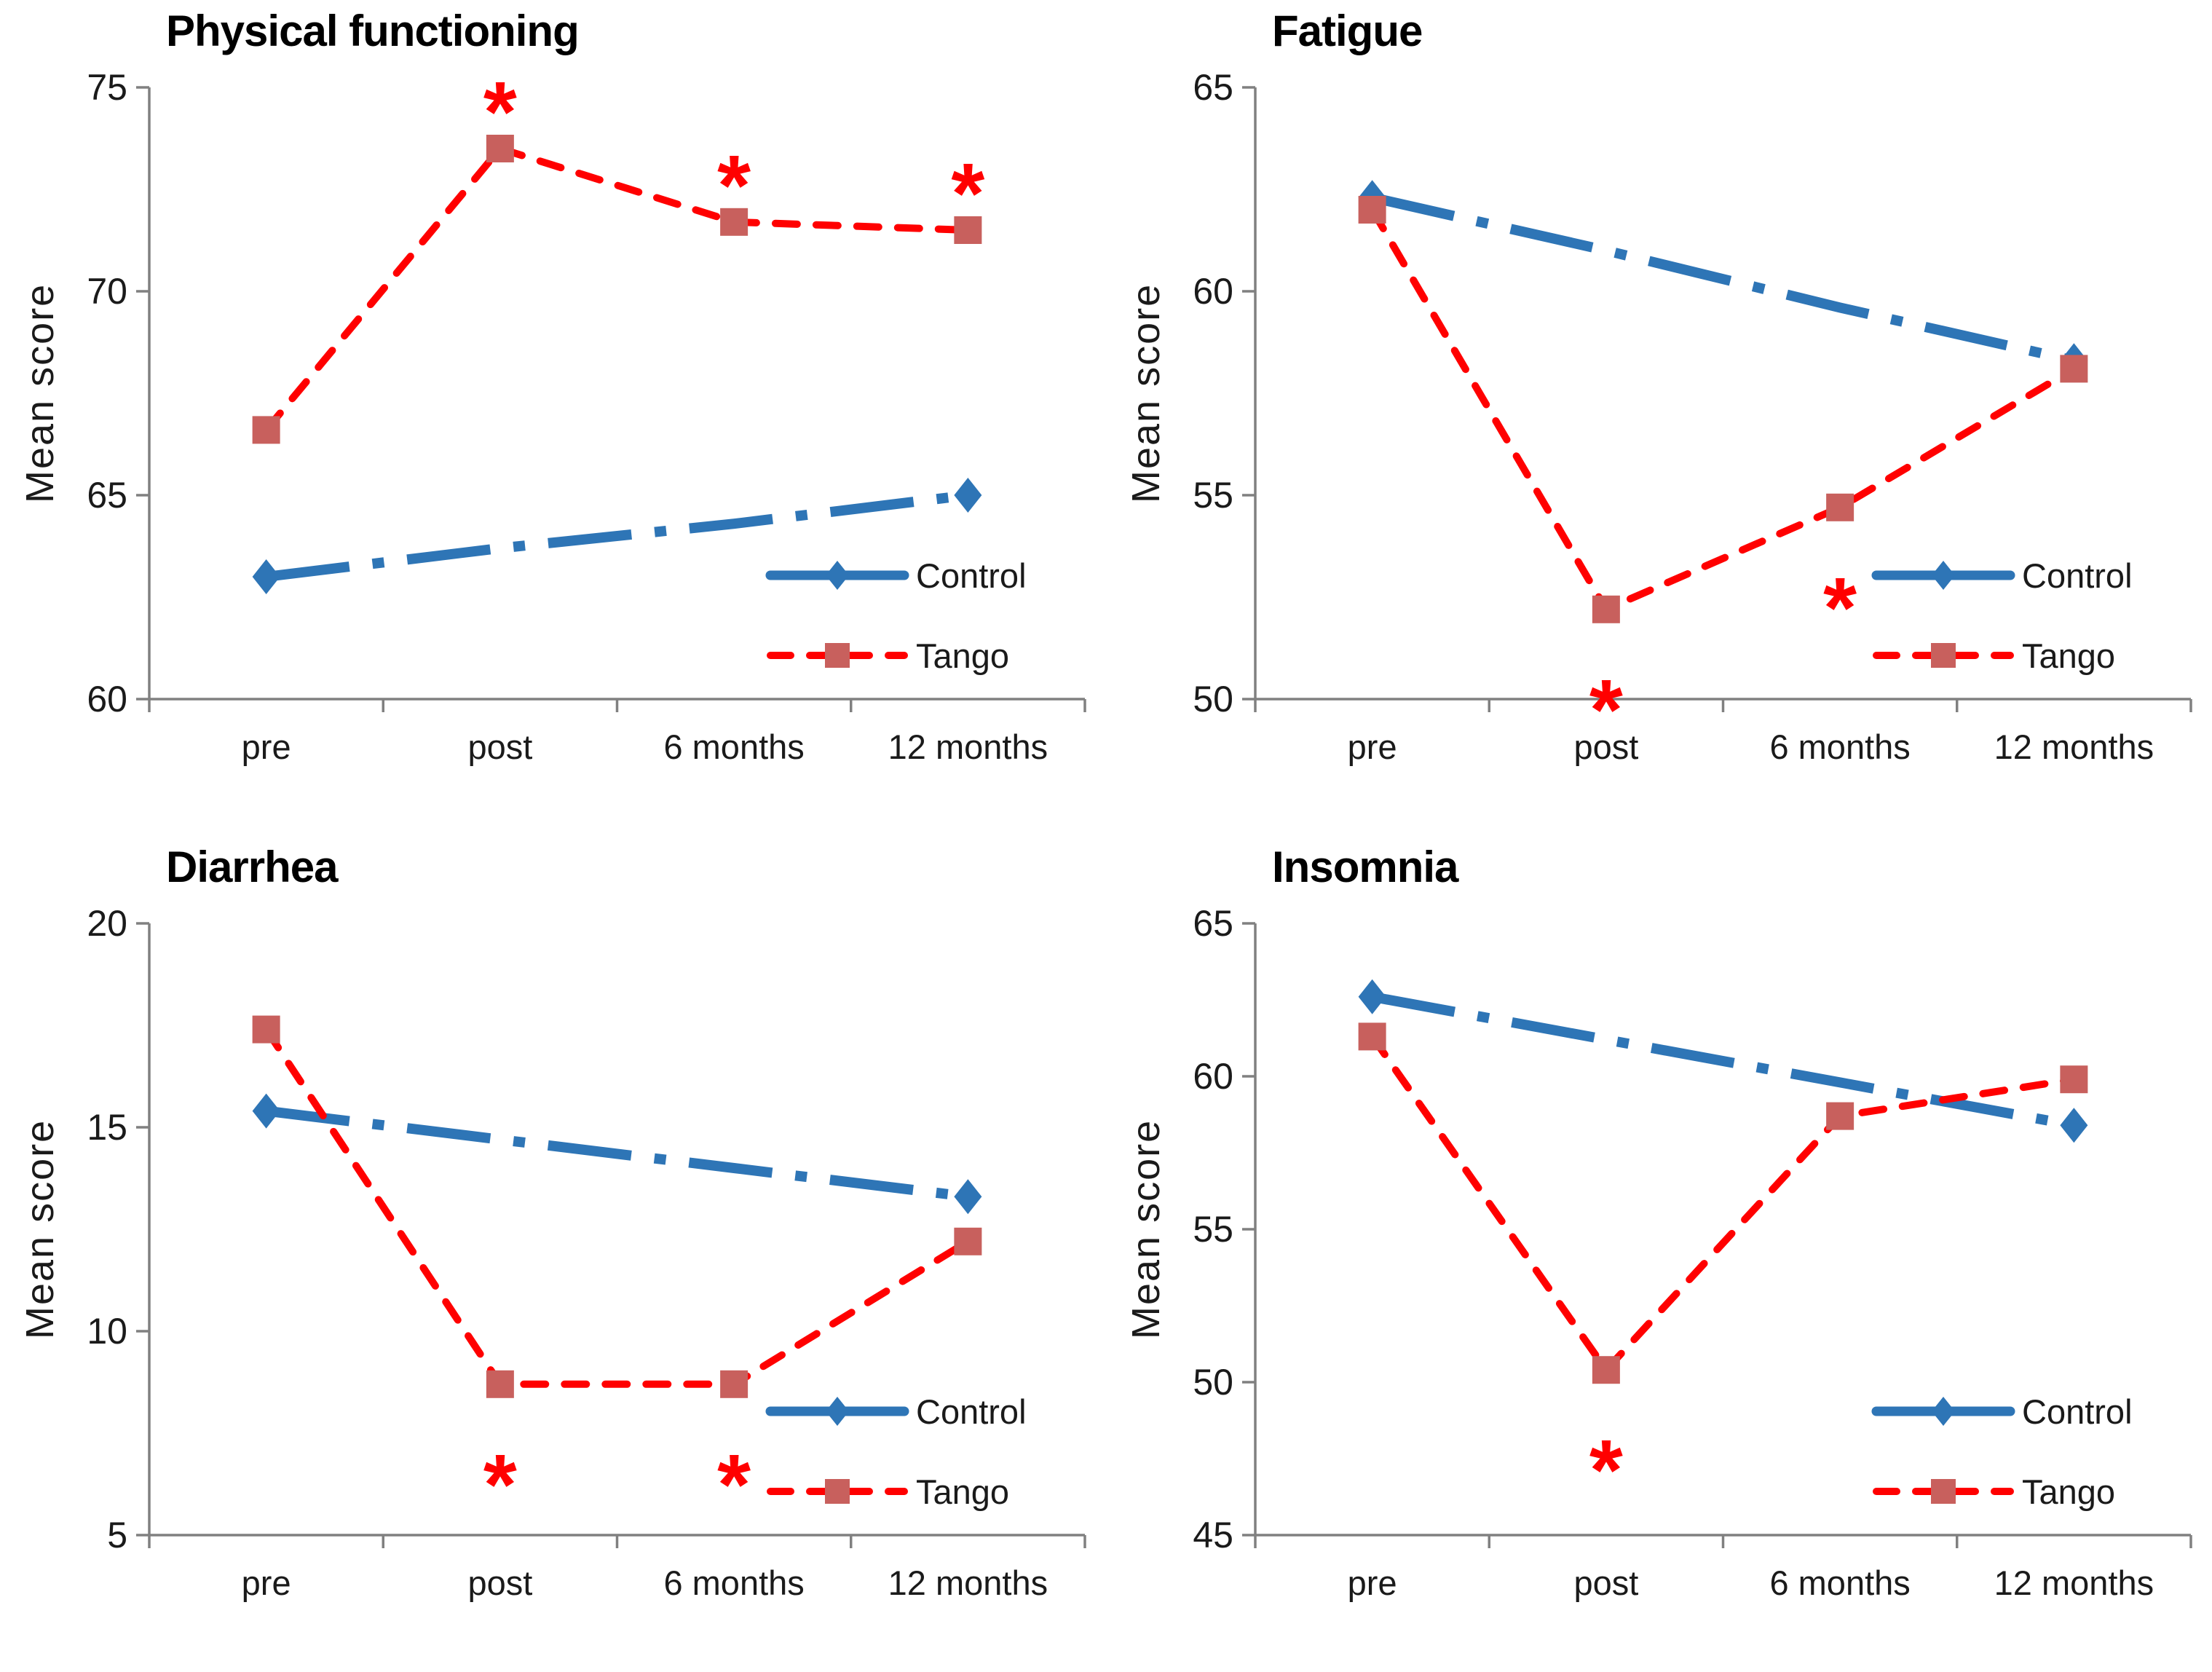  I want to click on y-tick-label: 10, so click(107, 1331).